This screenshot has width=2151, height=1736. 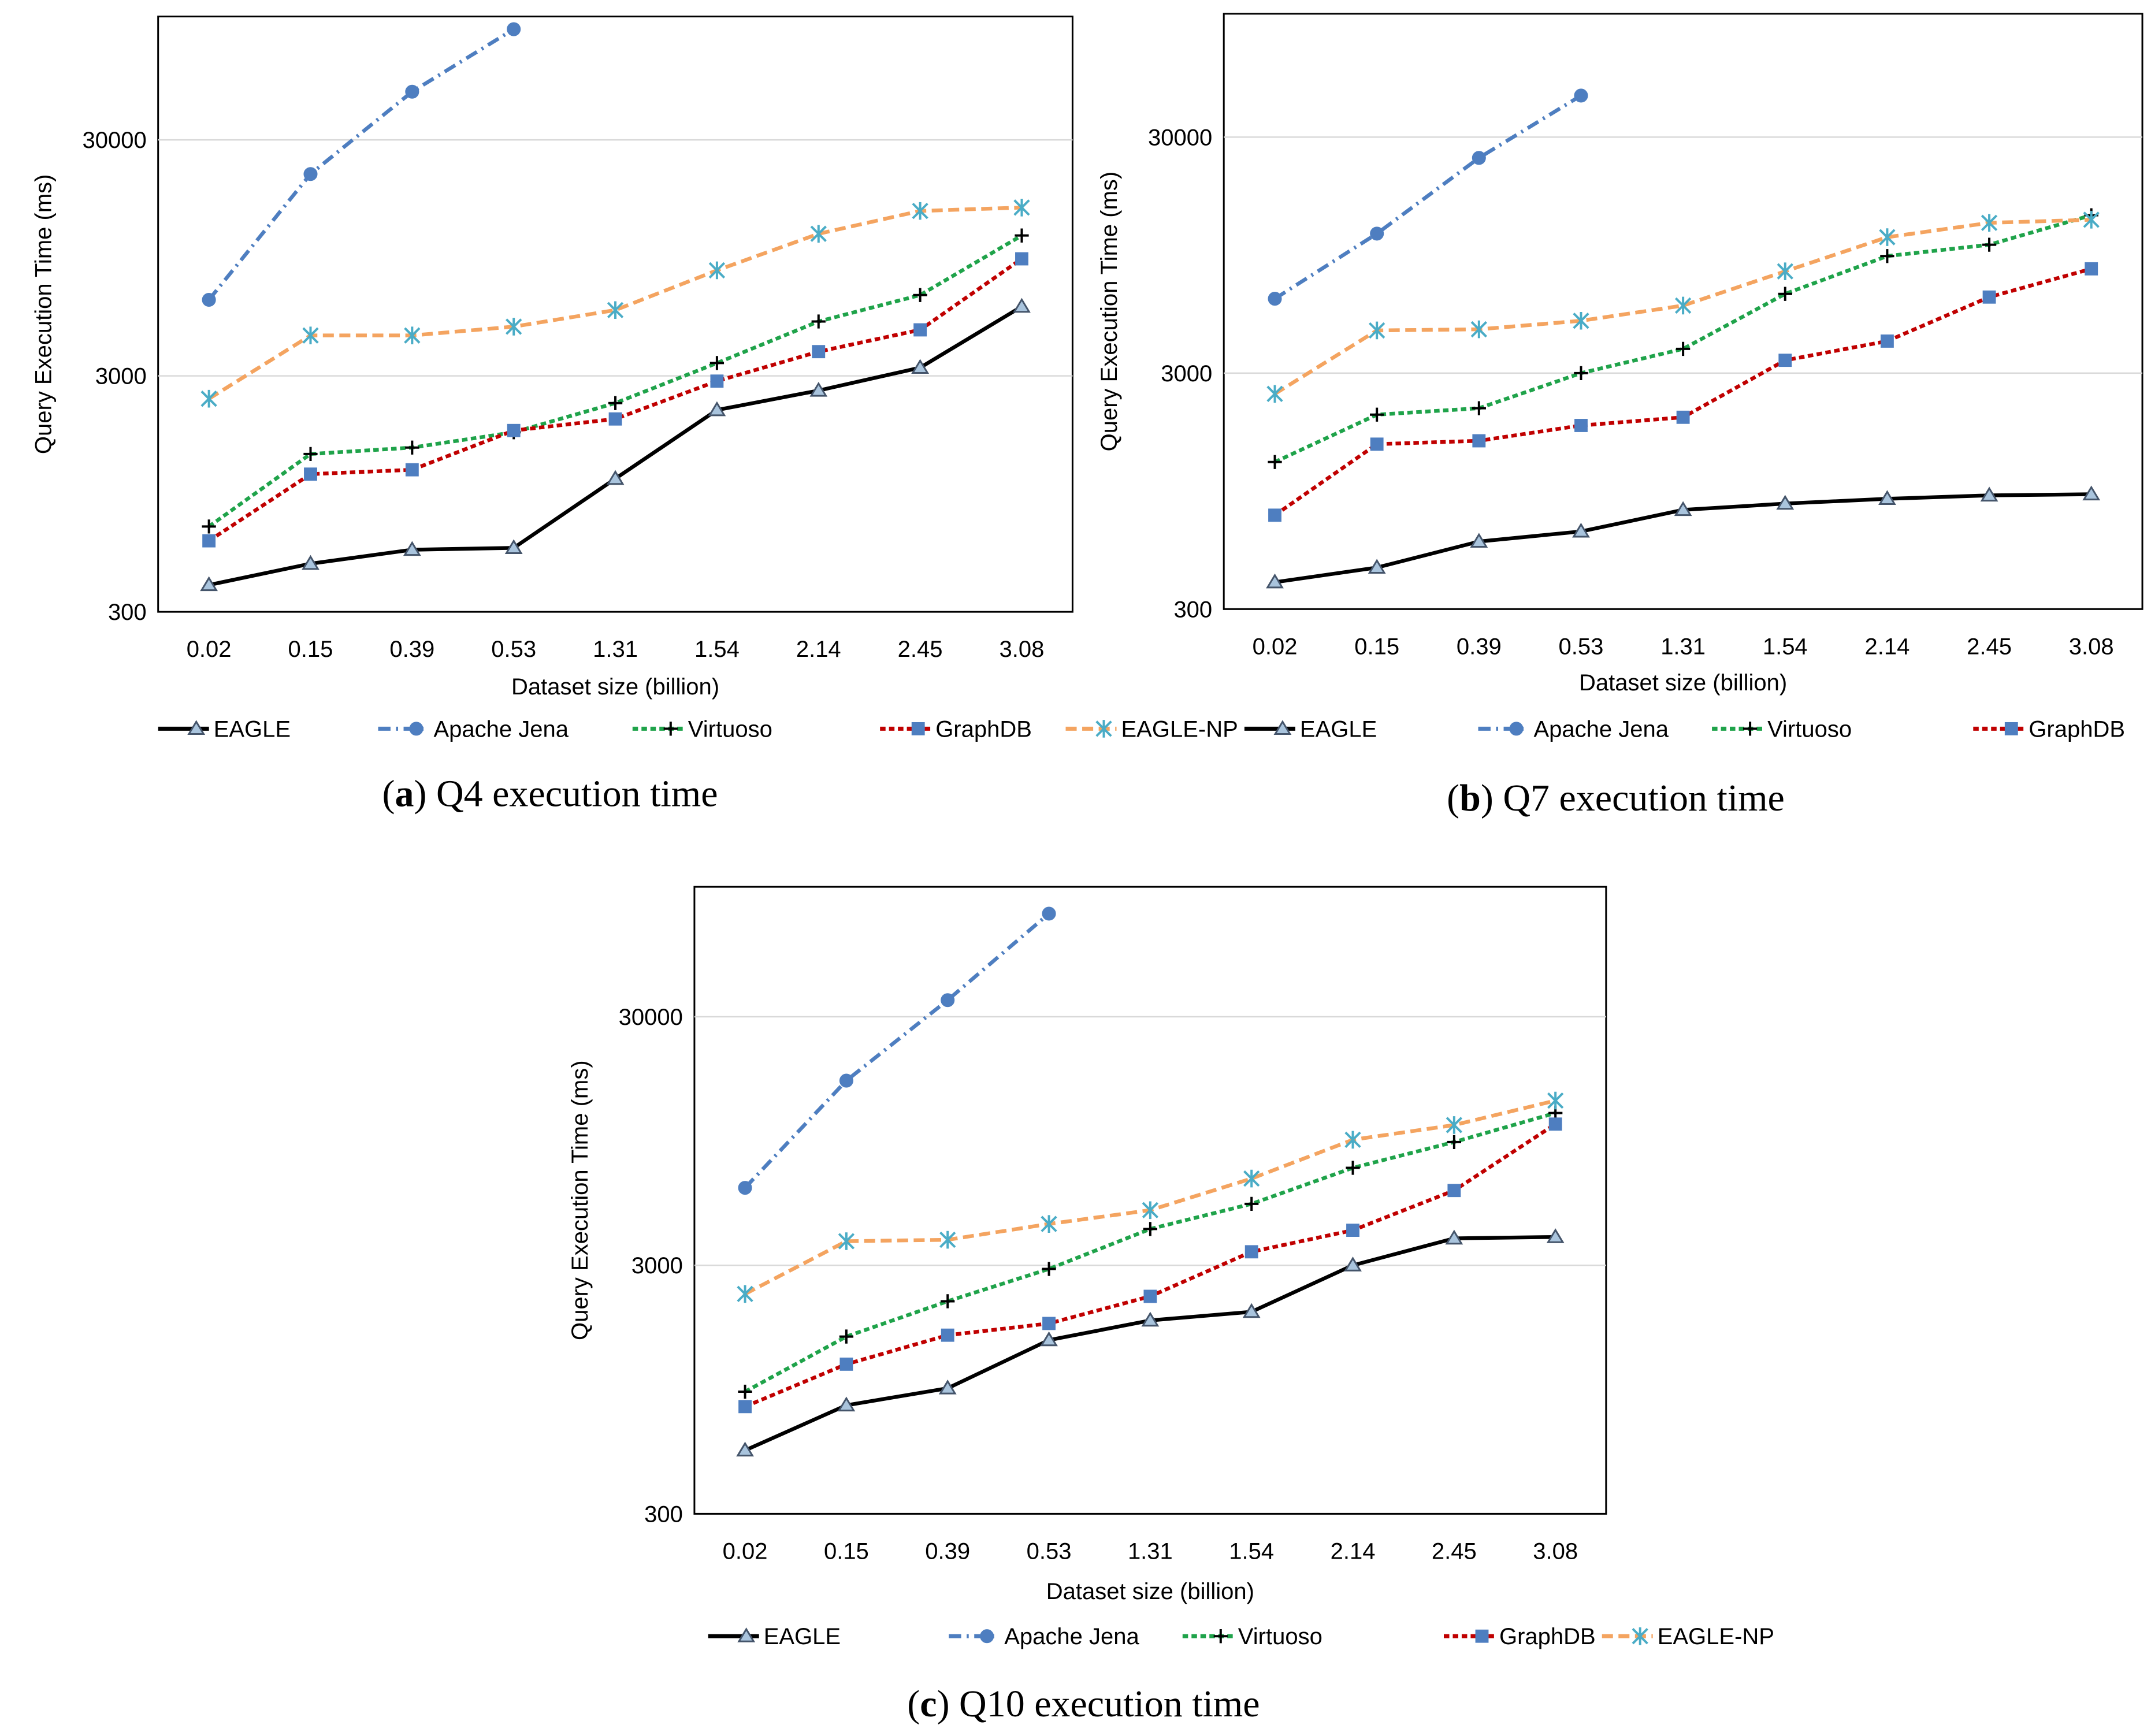 I want to click on figure-caption: (b) Q7 execution time, so click(x=1616, y=798).